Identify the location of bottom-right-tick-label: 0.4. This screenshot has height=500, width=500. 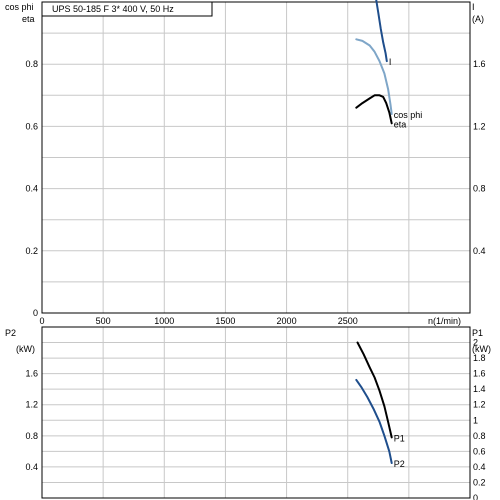
(479, 467).